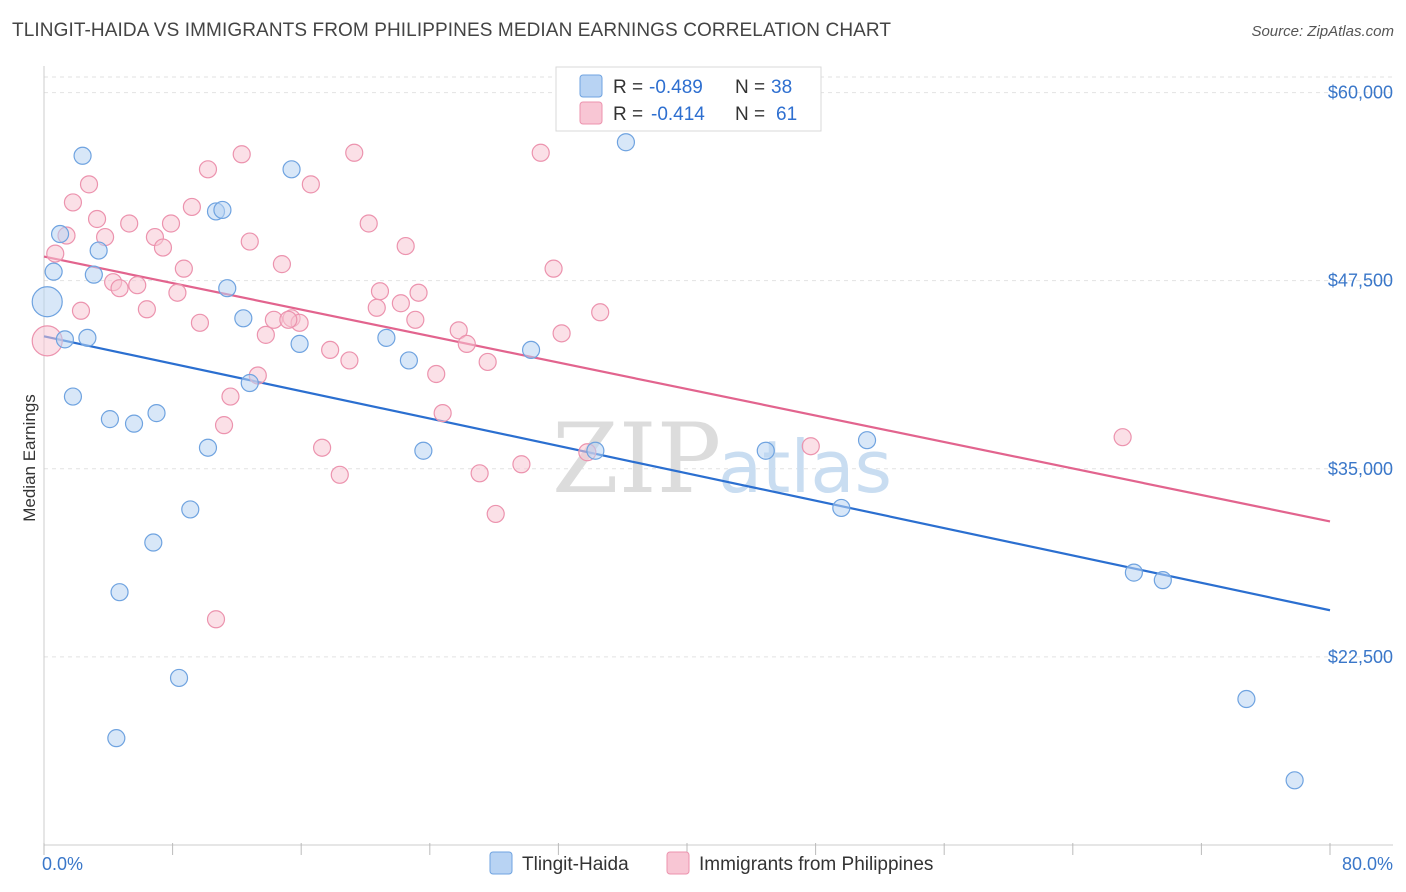 Image resolution: width=1406 pixels, height=892 pixels. I want to click on y-tick-label: $22,500, so click(1360, 657).